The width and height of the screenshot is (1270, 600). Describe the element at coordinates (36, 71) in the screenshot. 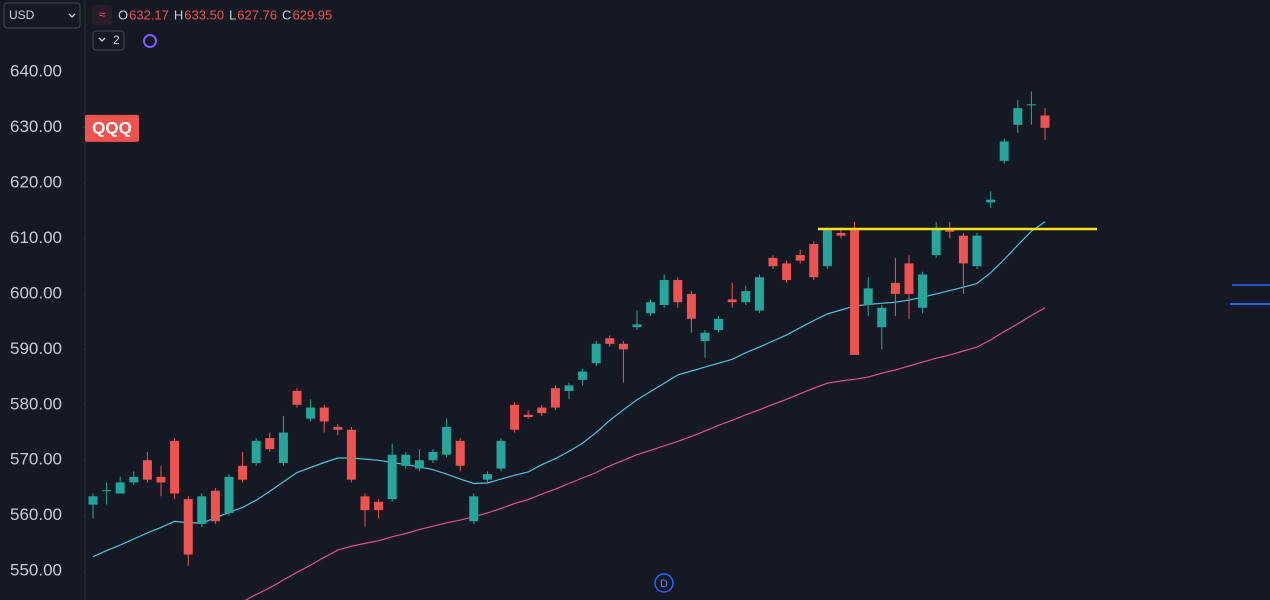

I see `y-tick-label: 640.00` at that location.